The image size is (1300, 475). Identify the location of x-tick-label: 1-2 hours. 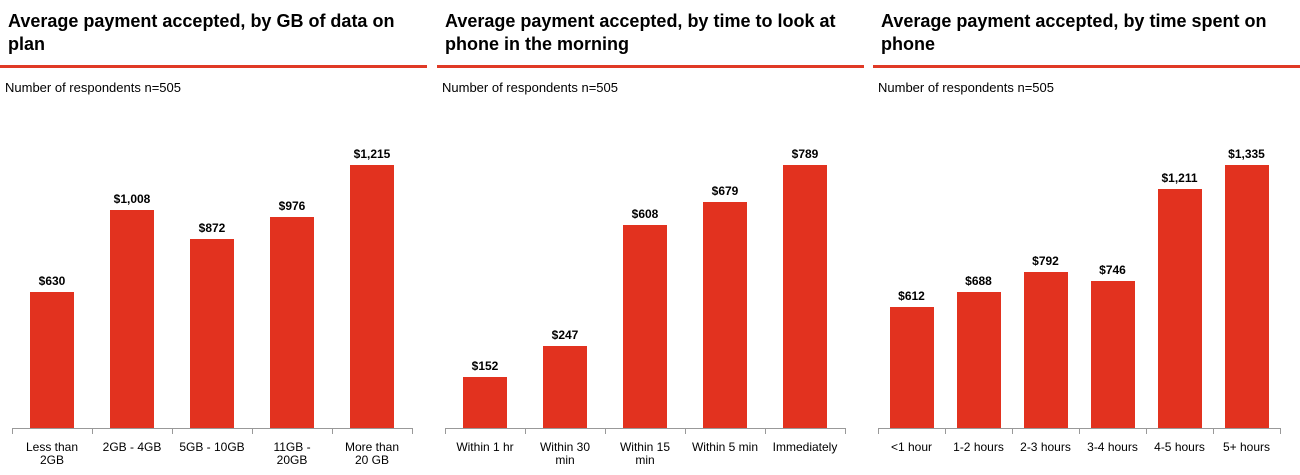
(978, 447).